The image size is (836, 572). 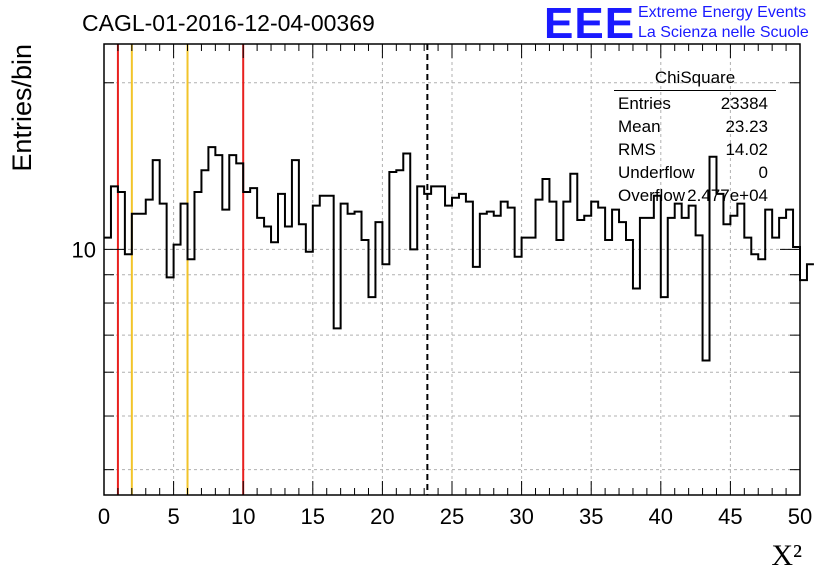 I want to click on x-axis-title: X², so click(x=786, y=555).